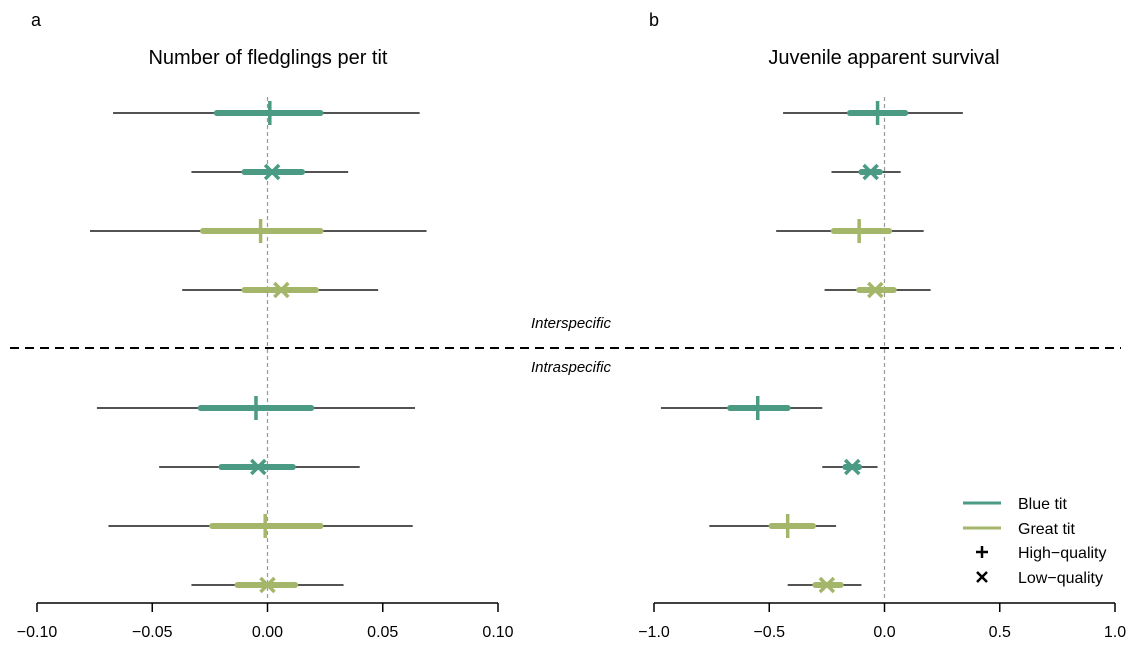 The height and width of the screenshot is (654, 1136). What do you see at coordinates (497, 632) in the screenshot?
I see `panel-a-tick-label-4: 0.10` at bounding box center [497, 632].